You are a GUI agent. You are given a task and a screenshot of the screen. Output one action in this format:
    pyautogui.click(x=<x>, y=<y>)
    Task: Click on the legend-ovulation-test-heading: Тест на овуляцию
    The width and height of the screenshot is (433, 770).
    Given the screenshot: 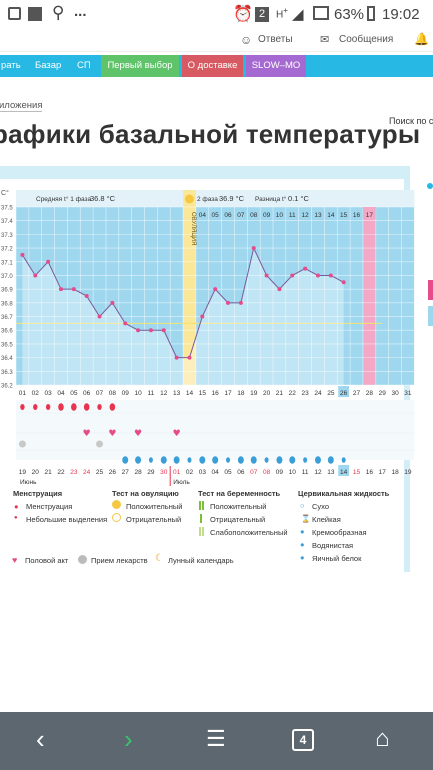 What is the action you would take?
    pyautogui.click(x=145, y=493)
    